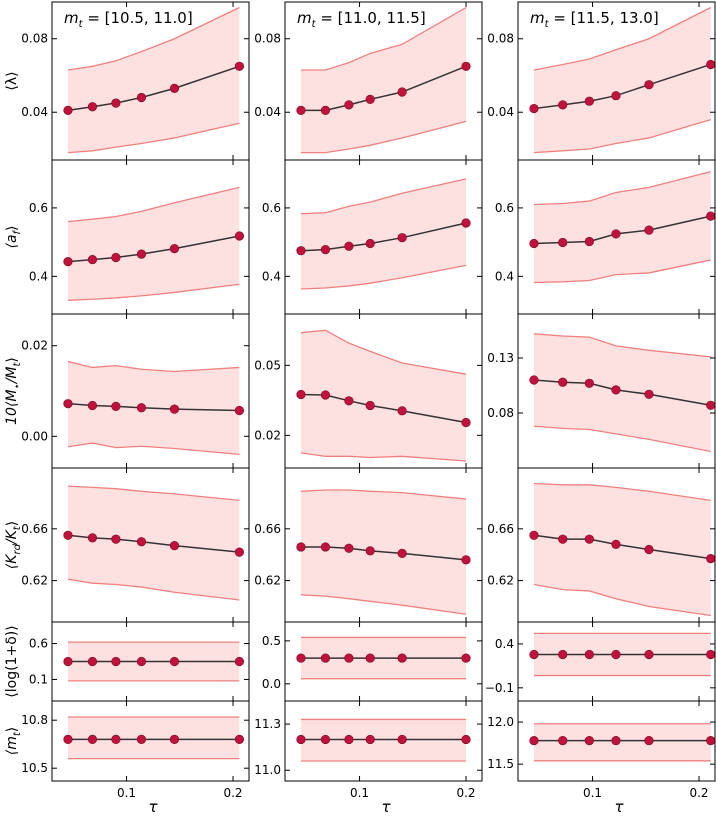  Describe the element at coordinates (12, 537) in the screenshot. I see `y-label-part: /K` at that location.